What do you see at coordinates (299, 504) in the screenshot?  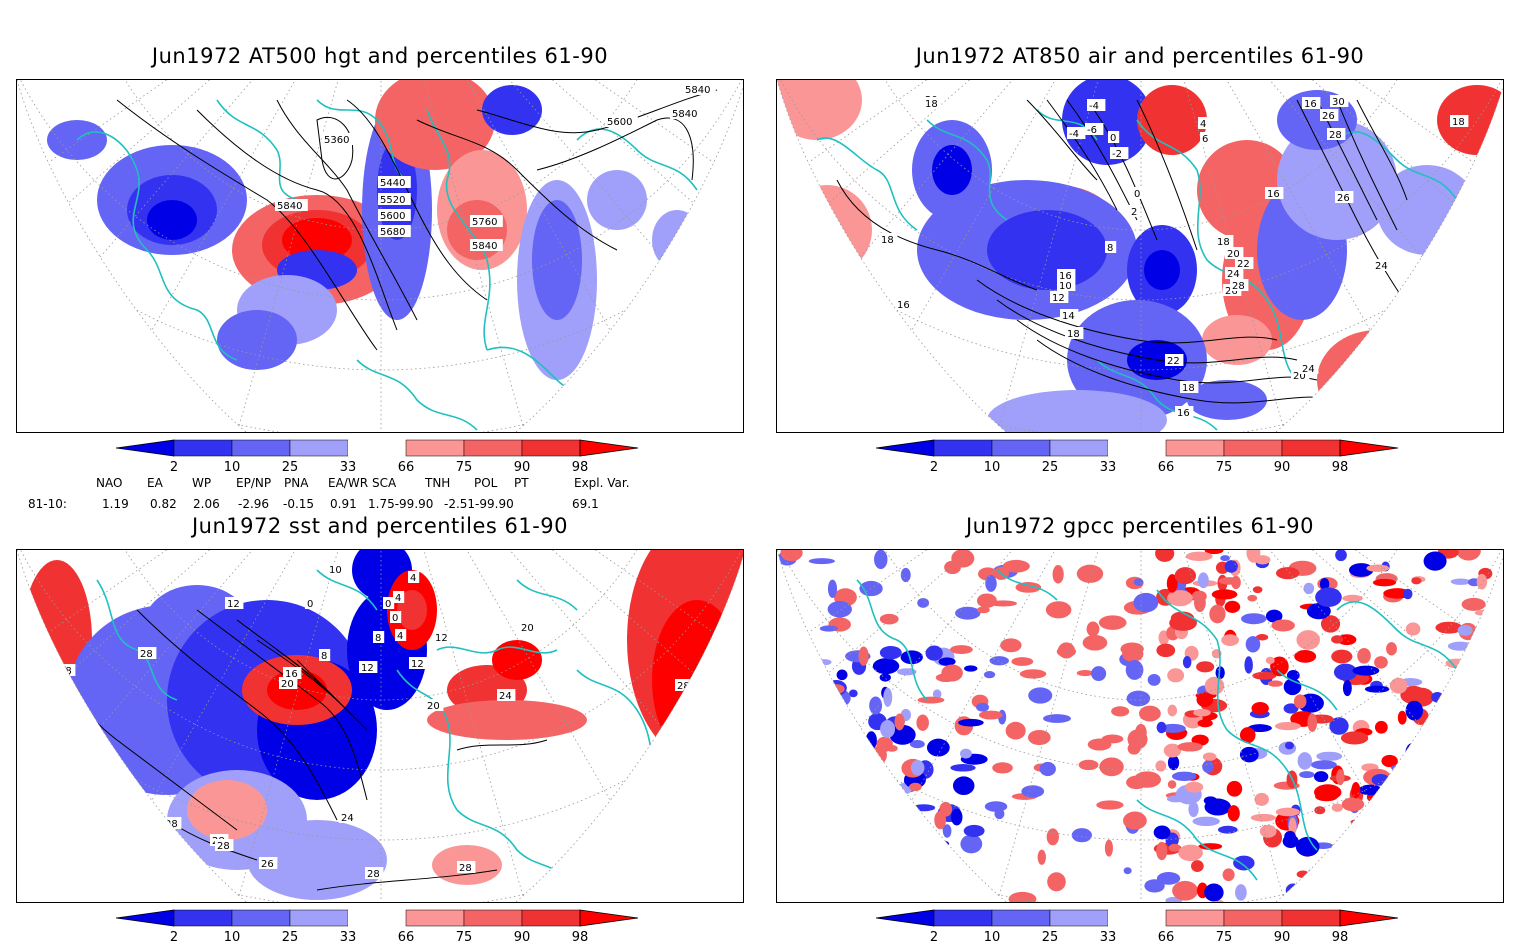 I see `index-value: -0.15` at bounding box center [299, 504].